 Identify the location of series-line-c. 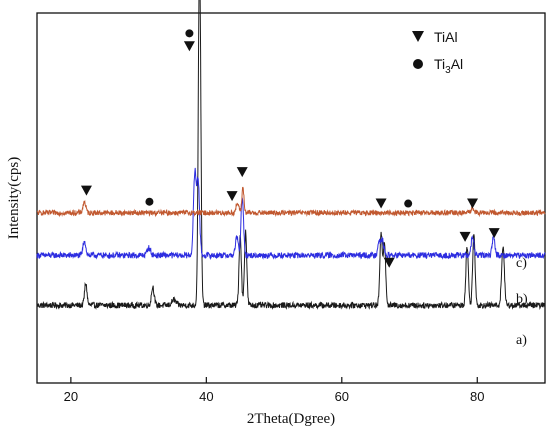
(291, 202).